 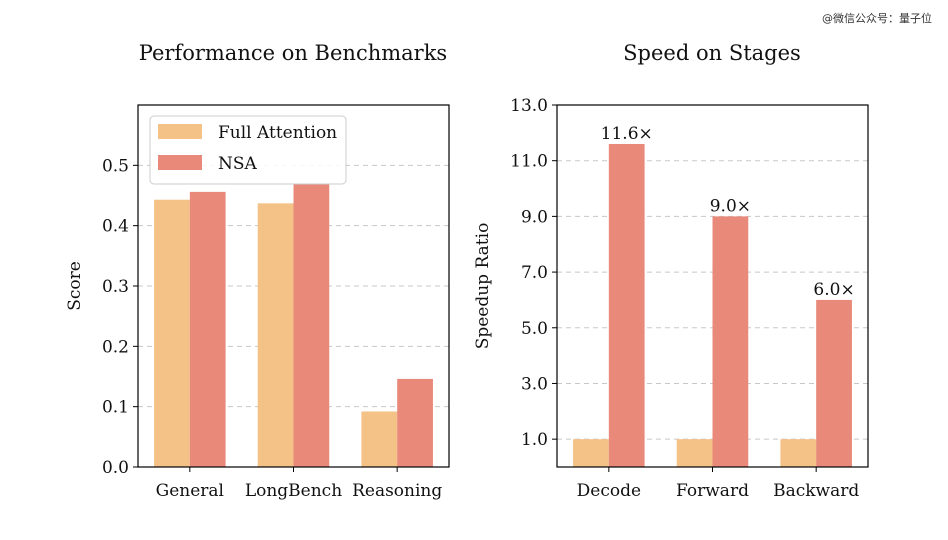 What do you see at coordinates (248, 150) in the screenshot?
I see `legend: Full Attention NSA` at bounding box center [248, 150].